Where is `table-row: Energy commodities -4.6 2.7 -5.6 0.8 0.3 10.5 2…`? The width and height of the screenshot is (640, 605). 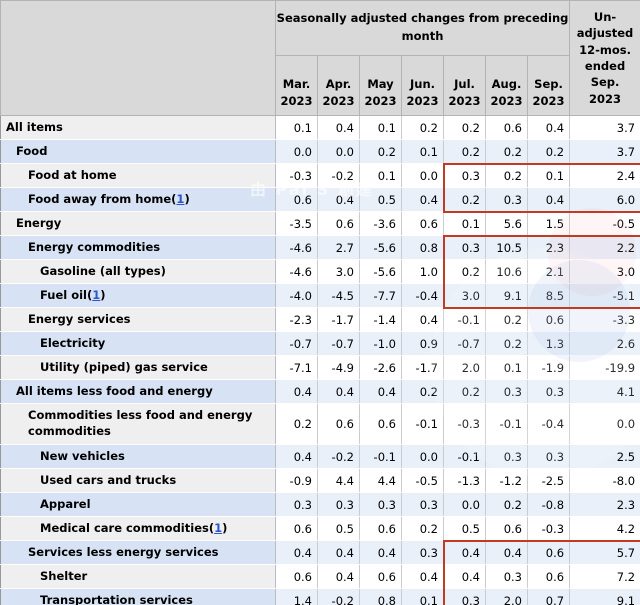
table-row: Energy commodities -4.6 2.7 -5.6 0.8 0.3 10.5 2… is located at coordinates (320, 247).